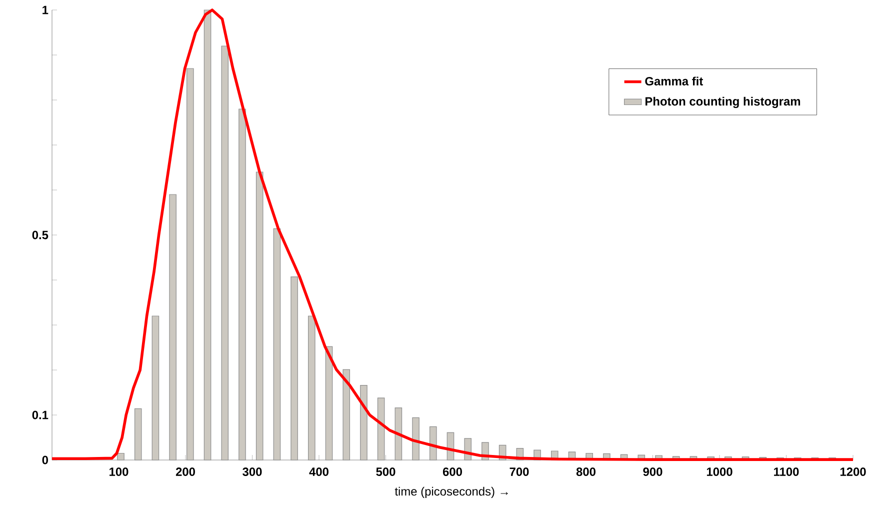 The width and height of the screenshot is (878, 531). Describe the element at coordinates (45, 460) in the screenshot. I see `y-tick-label: 0` at that location.